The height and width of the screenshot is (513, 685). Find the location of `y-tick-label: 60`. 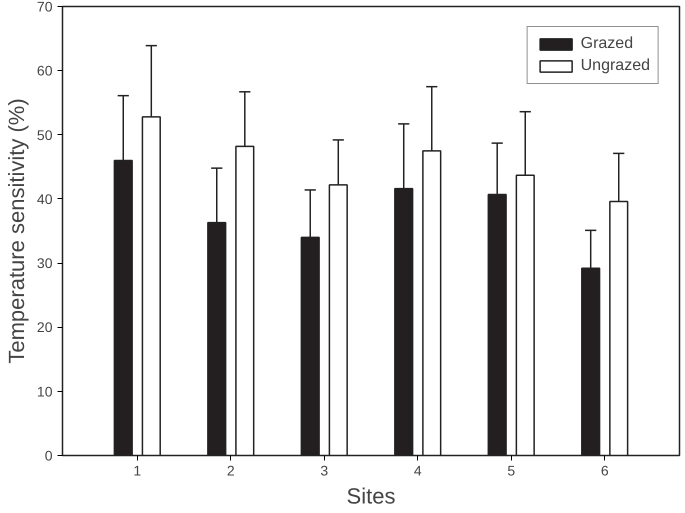

y-tick-label: 60 is located at coordinates (44, 70).